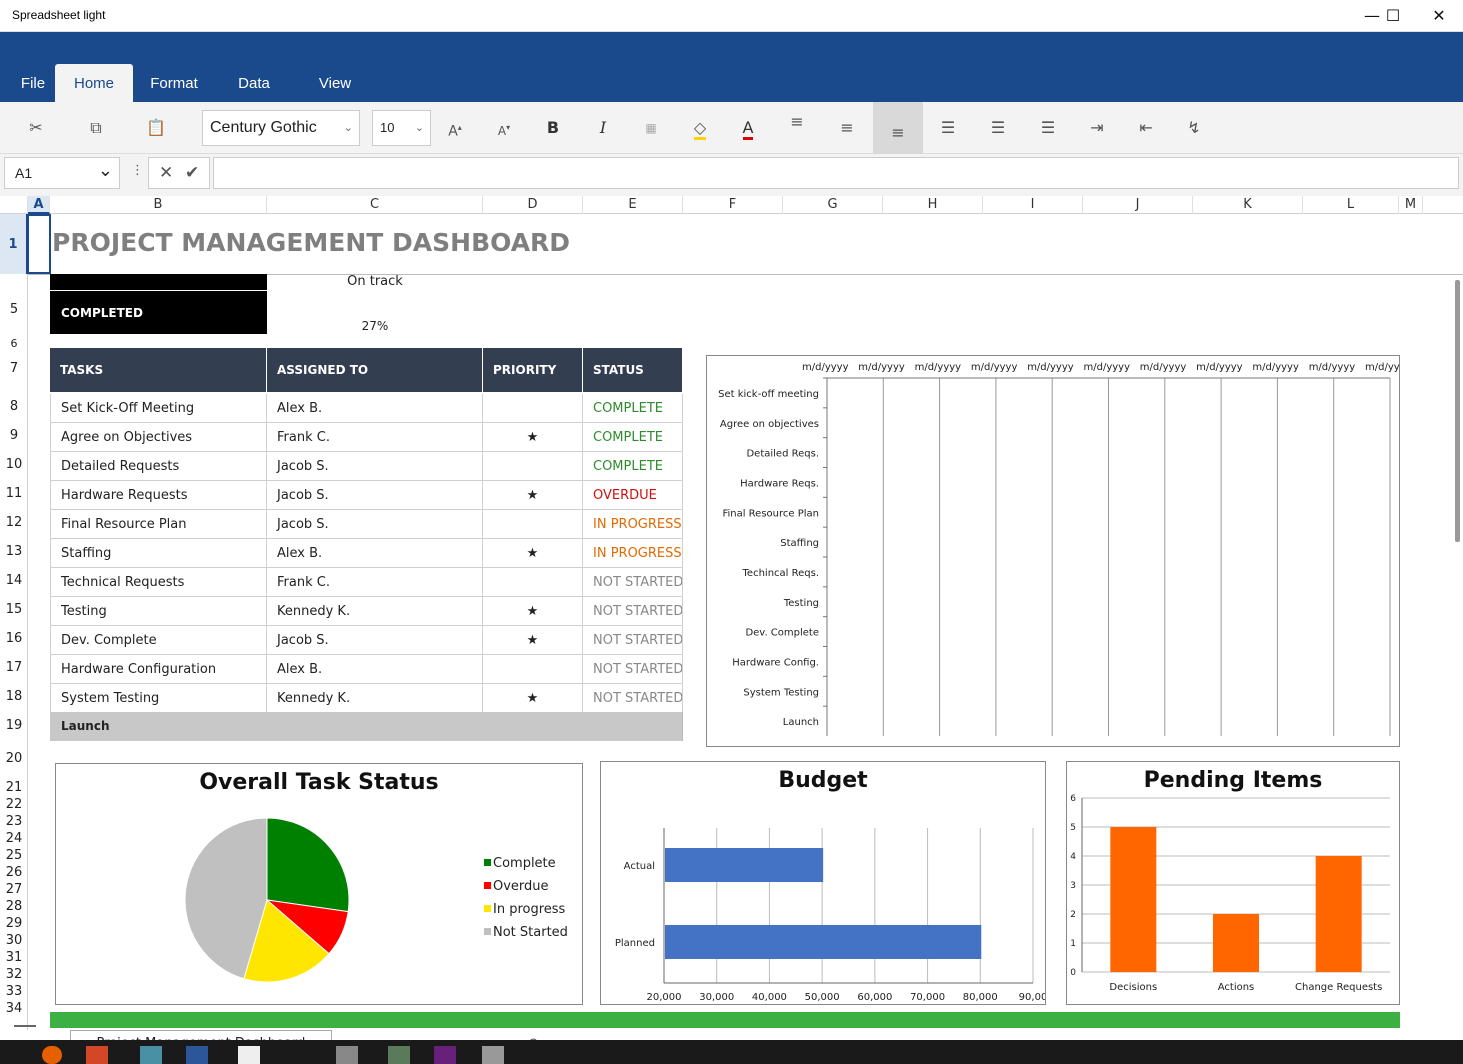 Image resolution: width=1463 pixels, height=1064 pixels. I want to click on tab-format: Format, so click(174, 83).